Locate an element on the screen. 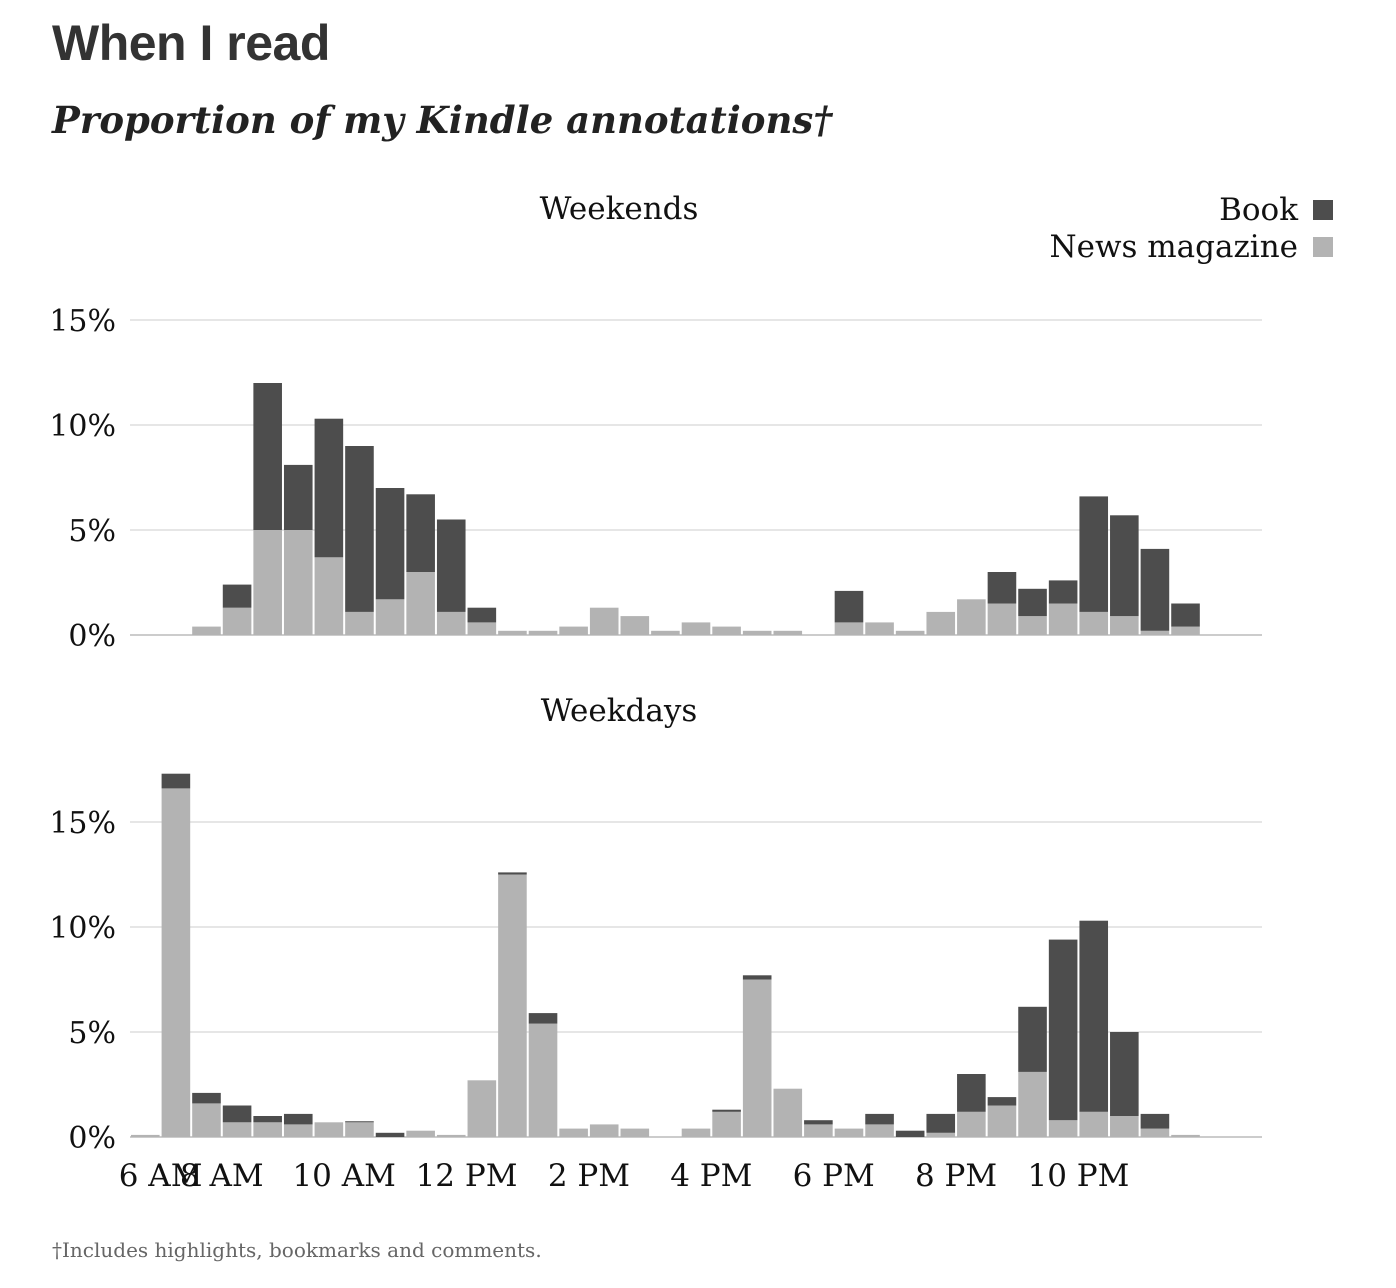 The height and width of the screenshot is (1288, 1396). legend-label-book: Book is located at coordinates (1258, 210).